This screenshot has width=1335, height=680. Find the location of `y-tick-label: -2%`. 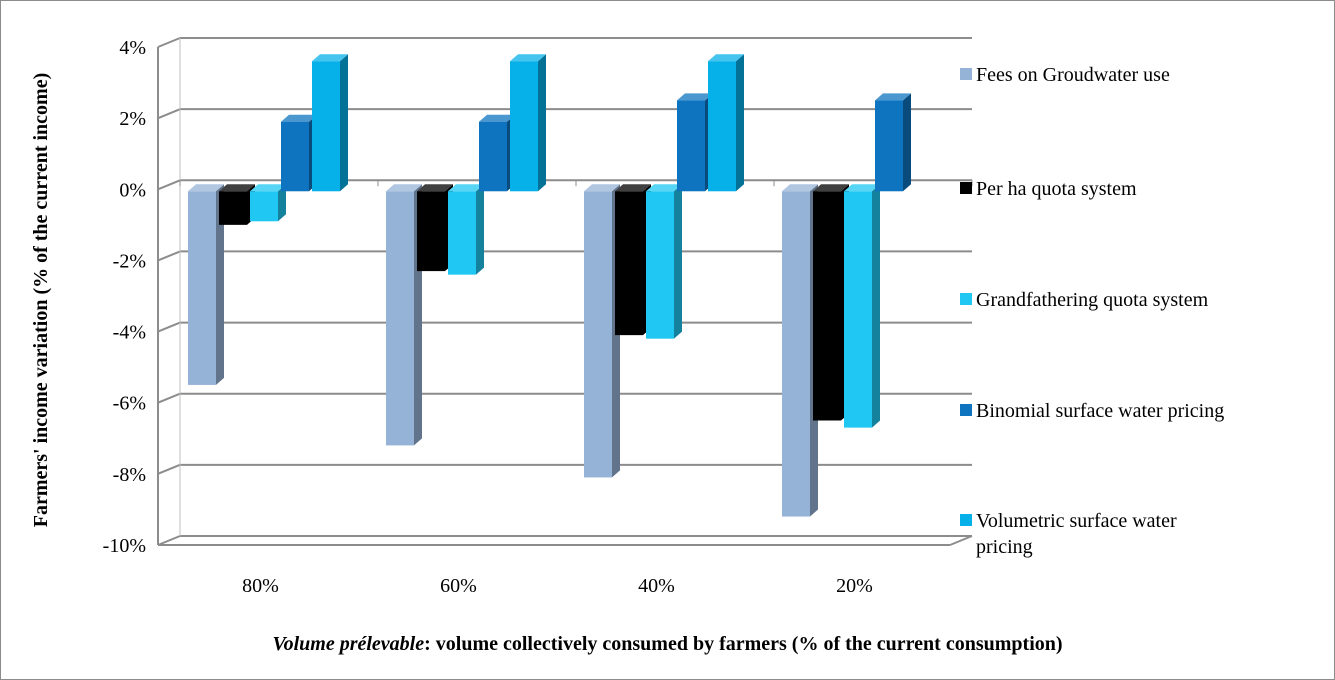

y-tick-label: -2% is located at coordinates (129, 261).